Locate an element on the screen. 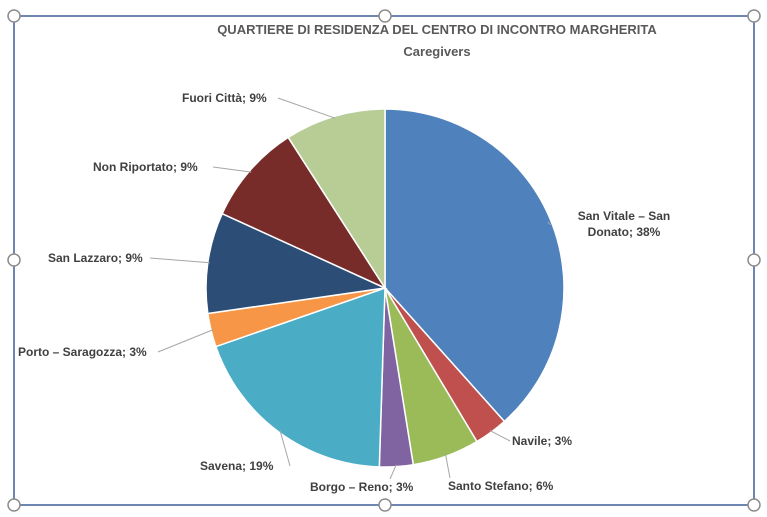 Image resolution: width=767 pixels, height=517 pixels. data-label: Fuori Città; 9% is located at coordinates (224, 98).